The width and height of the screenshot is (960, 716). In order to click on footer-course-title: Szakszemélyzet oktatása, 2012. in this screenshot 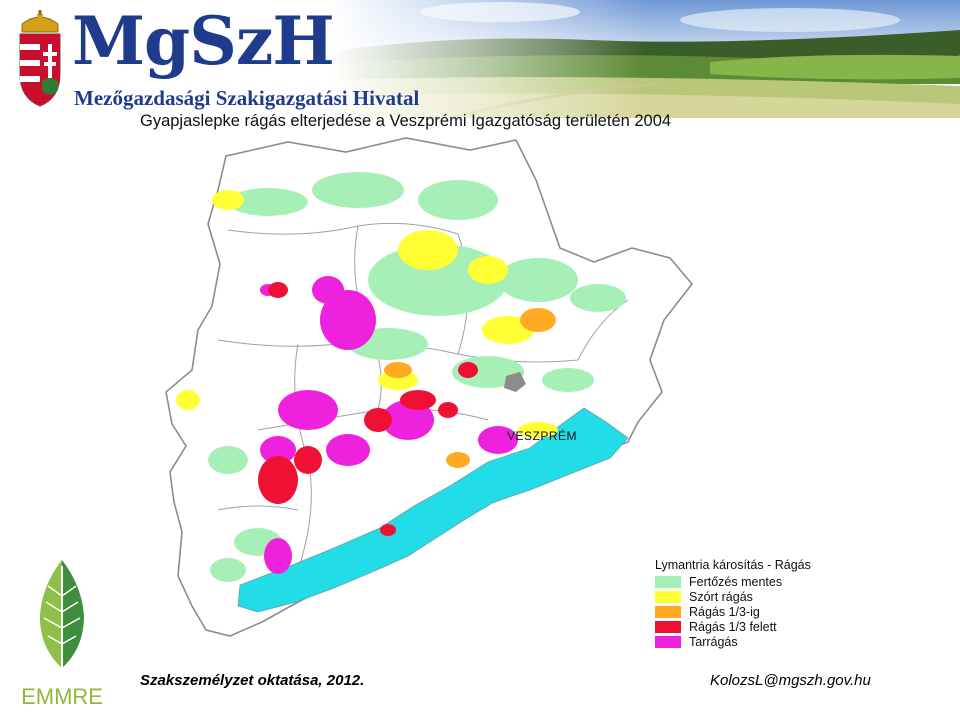, I will do `click(252, 680)`.